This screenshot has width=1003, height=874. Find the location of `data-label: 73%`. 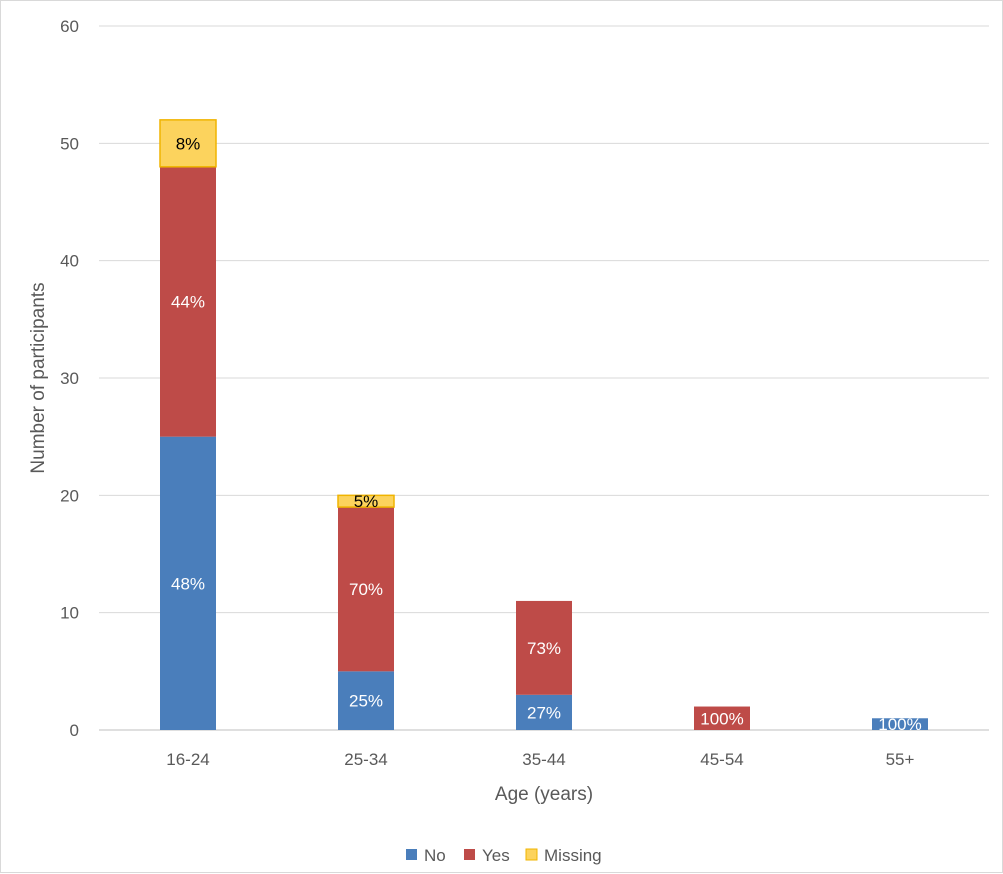

data-label: 73% is located at coordinates (544, 648).